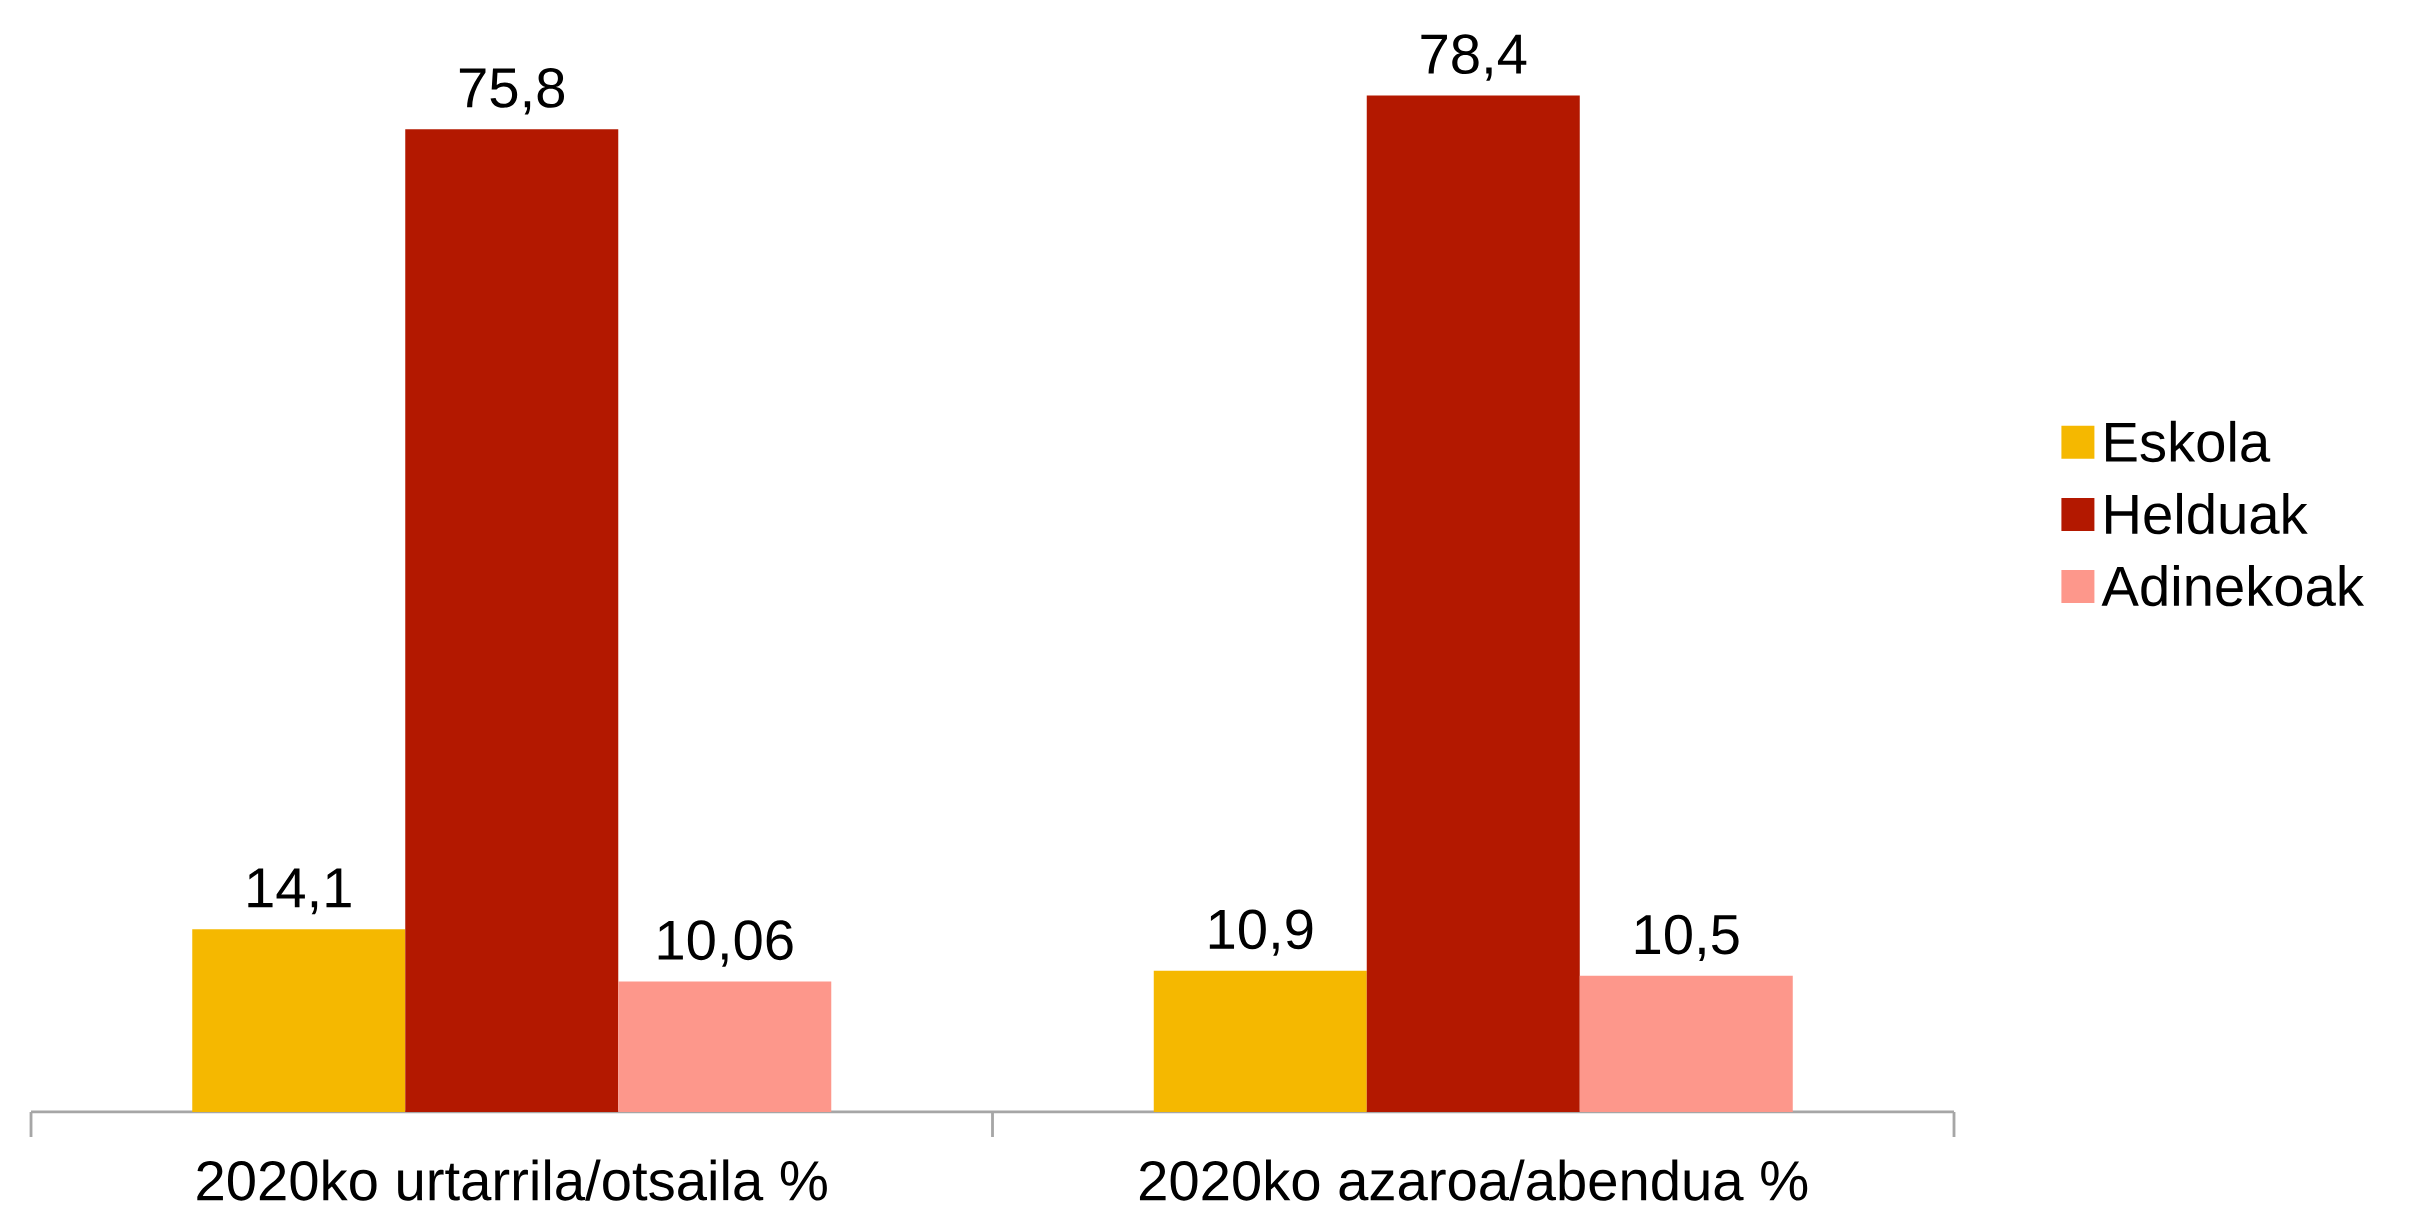 The height and width of the screenshot is (1231, 2427). Describe the element at coordinates (299, 891) in the screenshot. I see `data-label: 14,1` at that location.